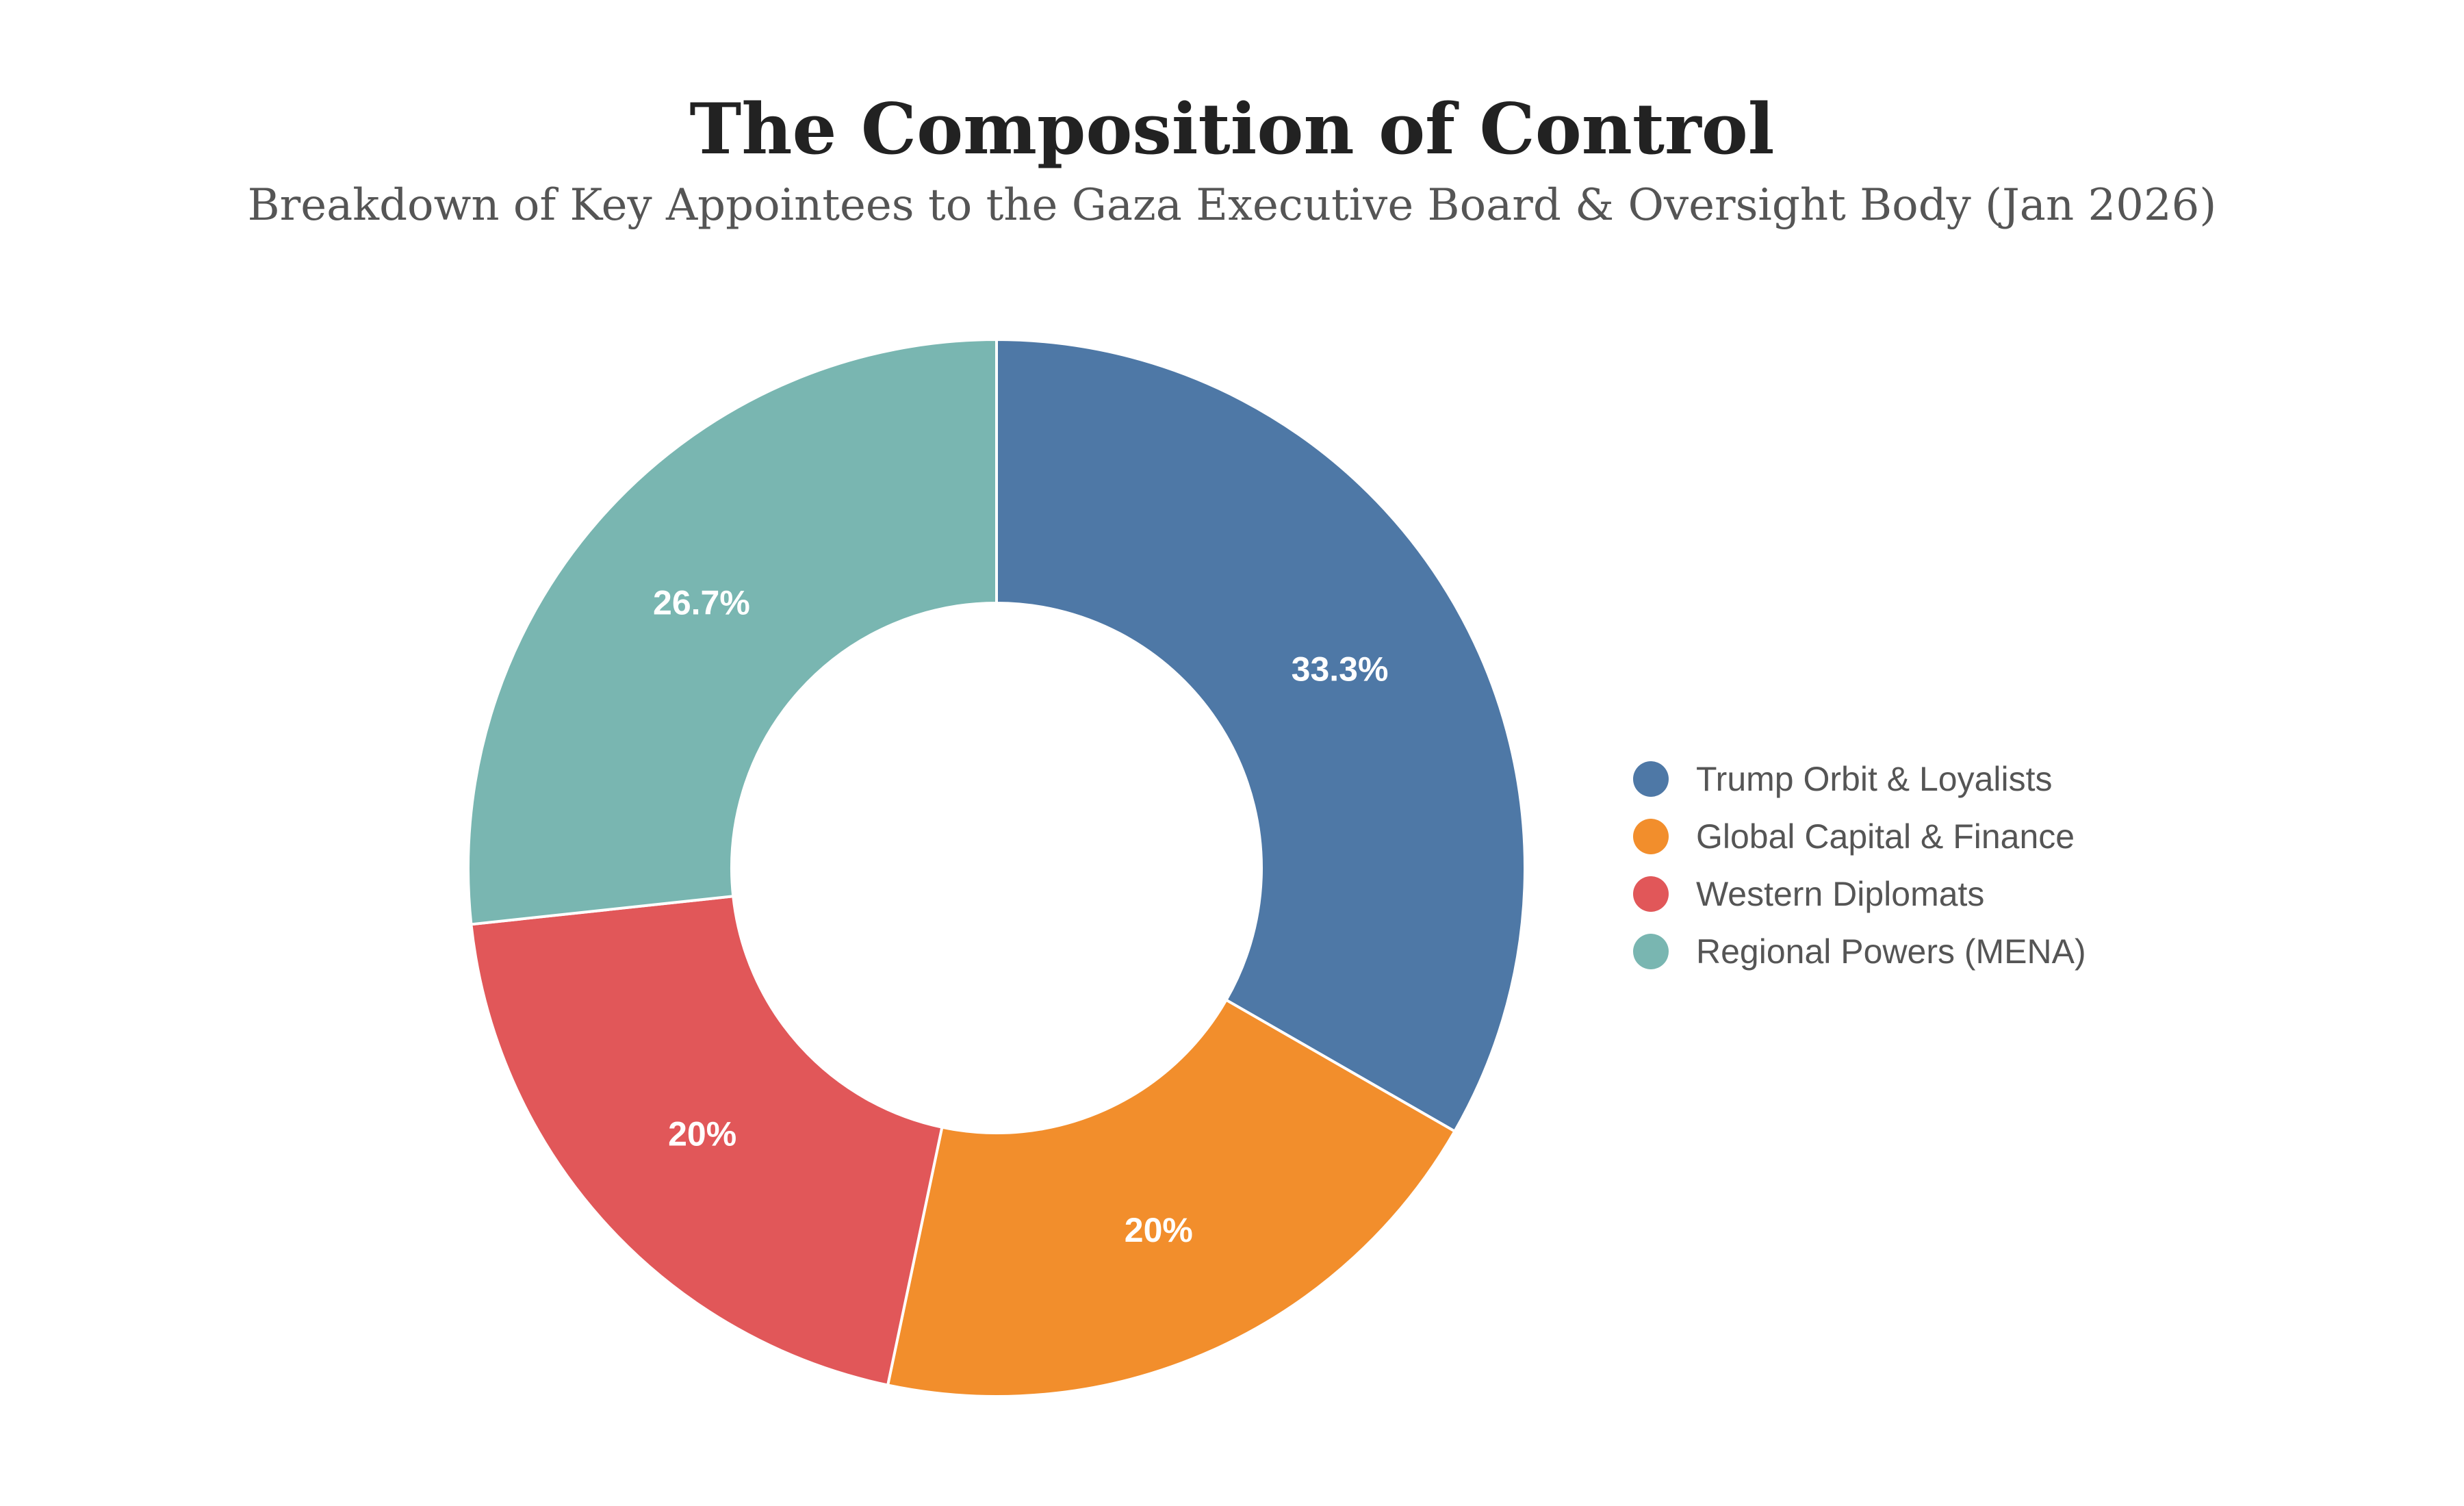 The width and height of the screenshot is (2464, 1506). I want to click on slice-label-2: 20%, so click(1159, 1230).